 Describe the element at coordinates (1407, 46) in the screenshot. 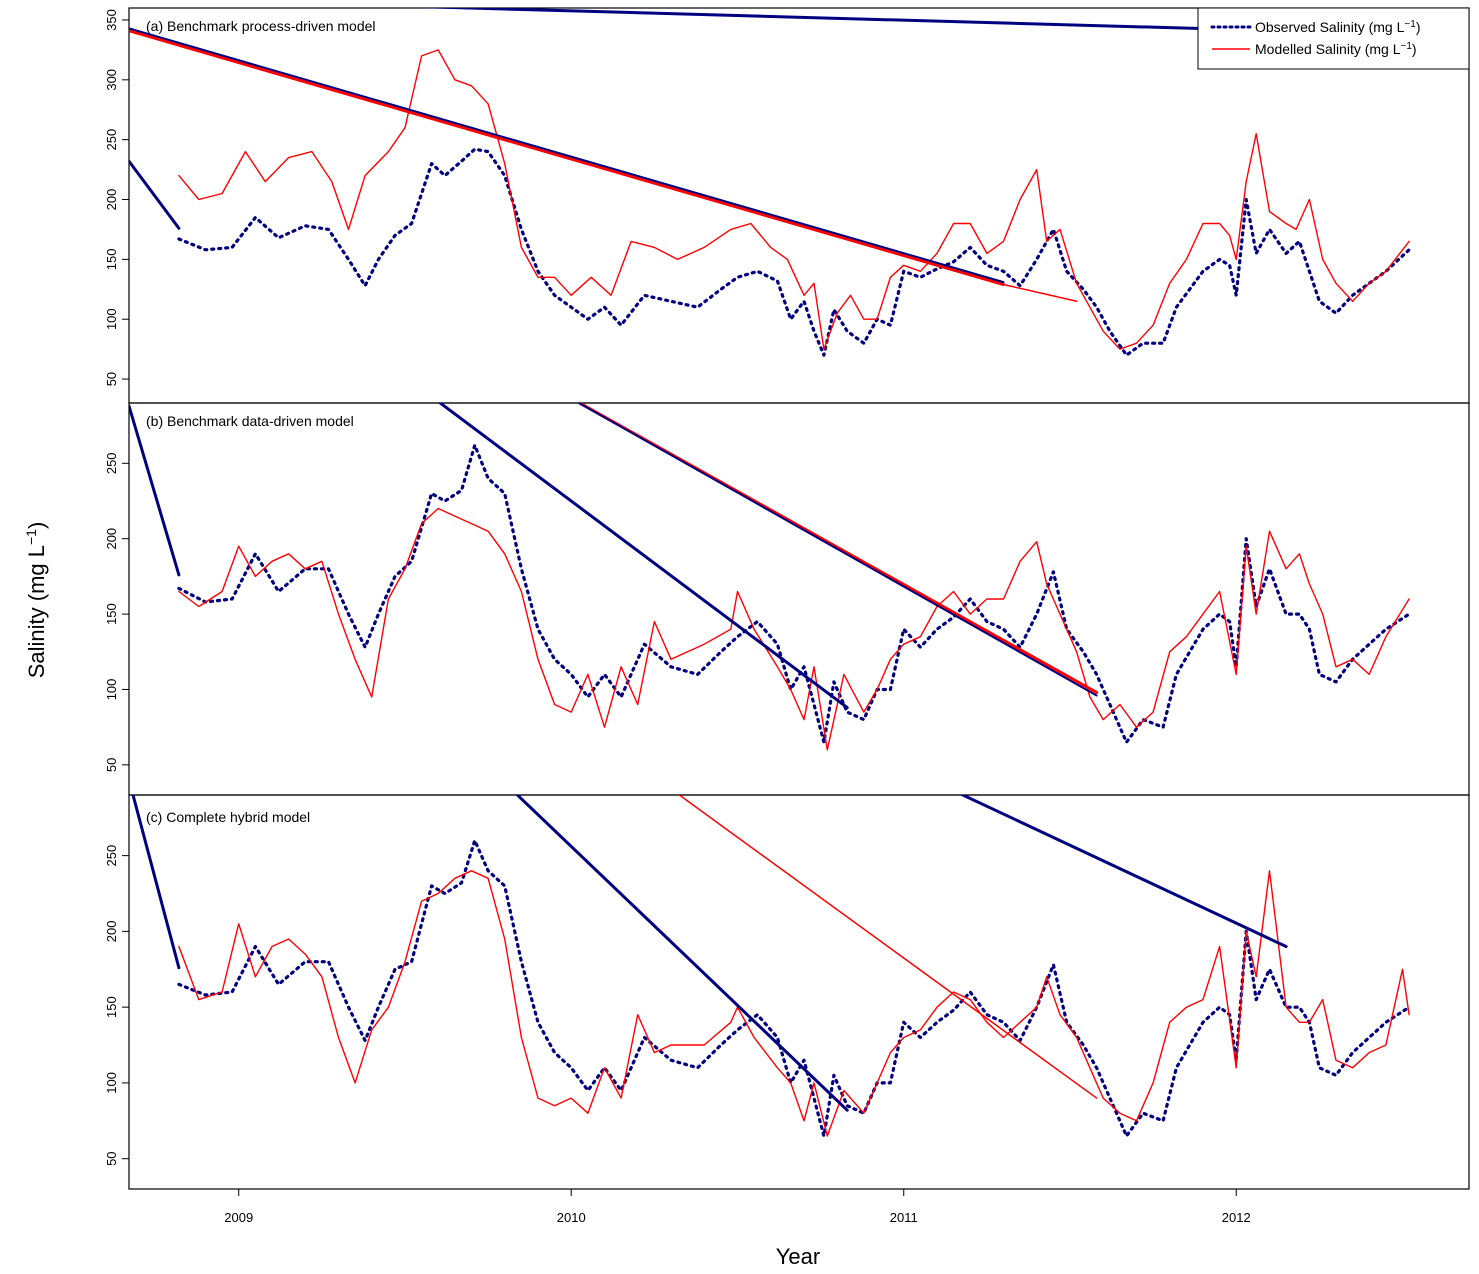

I see `legend-modelled-sup: −1` at that location.